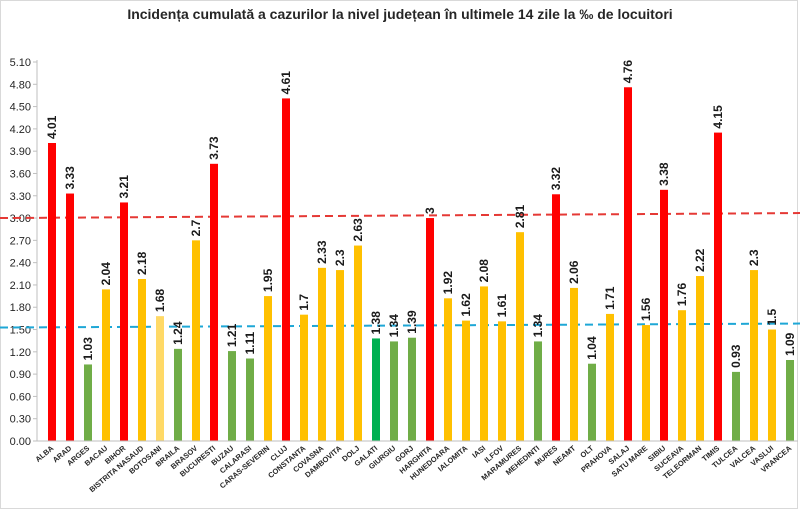 This screenshot has height=511, width=800. Describe the element at coordinates (20, 108) in the screenshot. I see `y-tick-label: 4.50` at that location.